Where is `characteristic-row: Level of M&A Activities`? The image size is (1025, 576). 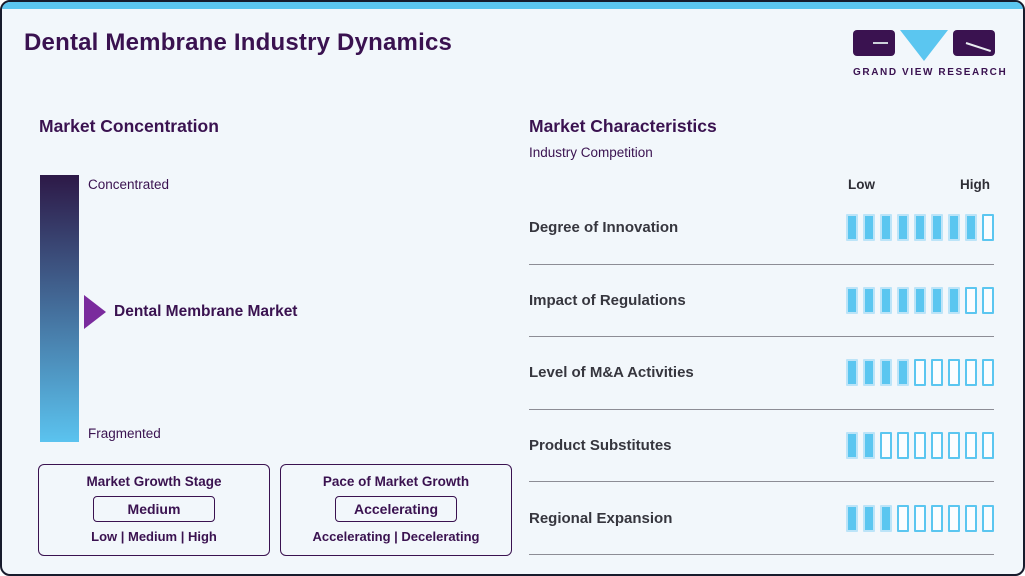 characteristic-row: Level of M&A Activities is located at coordinates (761, 373).